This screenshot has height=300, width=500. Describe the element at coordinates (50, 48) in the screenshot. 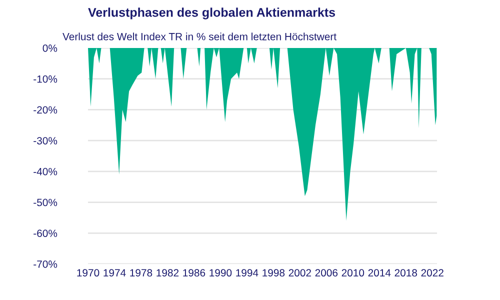

I see `y-tick-label: 0%` at that location.